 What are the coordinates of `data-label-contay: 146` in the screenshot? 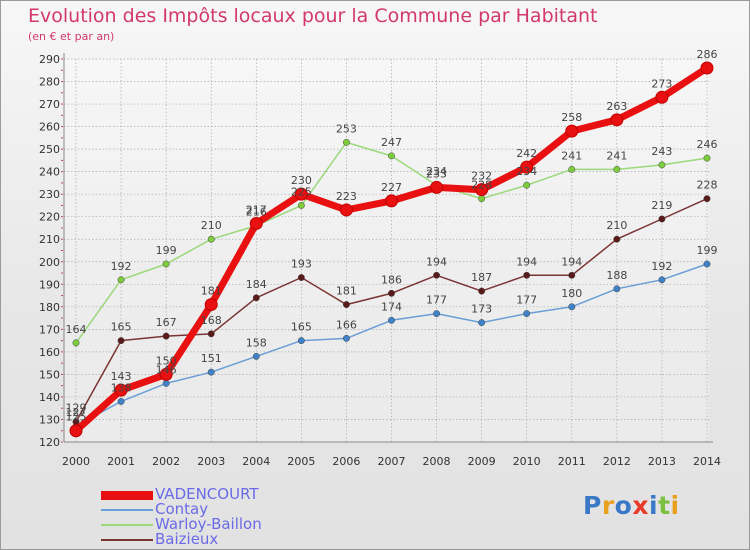 It's located at (166, 369).